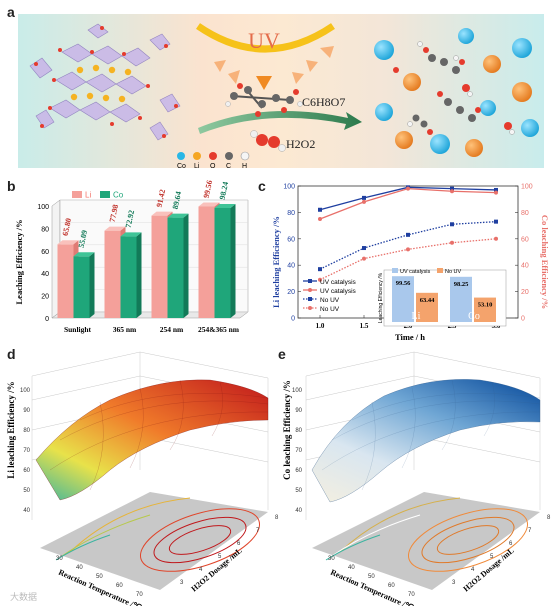 The image size is (557, 606). Describe the element at coordinates (26, 511) in the screenshot. I see `d-ztick: 40` at that location.